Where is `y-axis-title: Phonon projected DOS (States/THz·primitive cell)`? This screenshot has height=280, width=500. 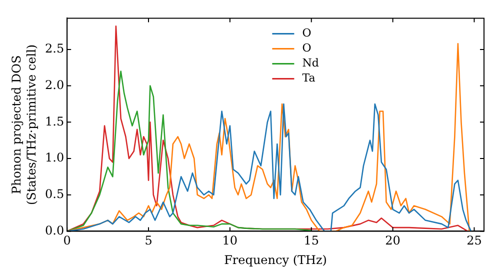 y-axis-title: Phonon projected DOS (States/THz·primitive cell) is located at coordinates (24, 125).